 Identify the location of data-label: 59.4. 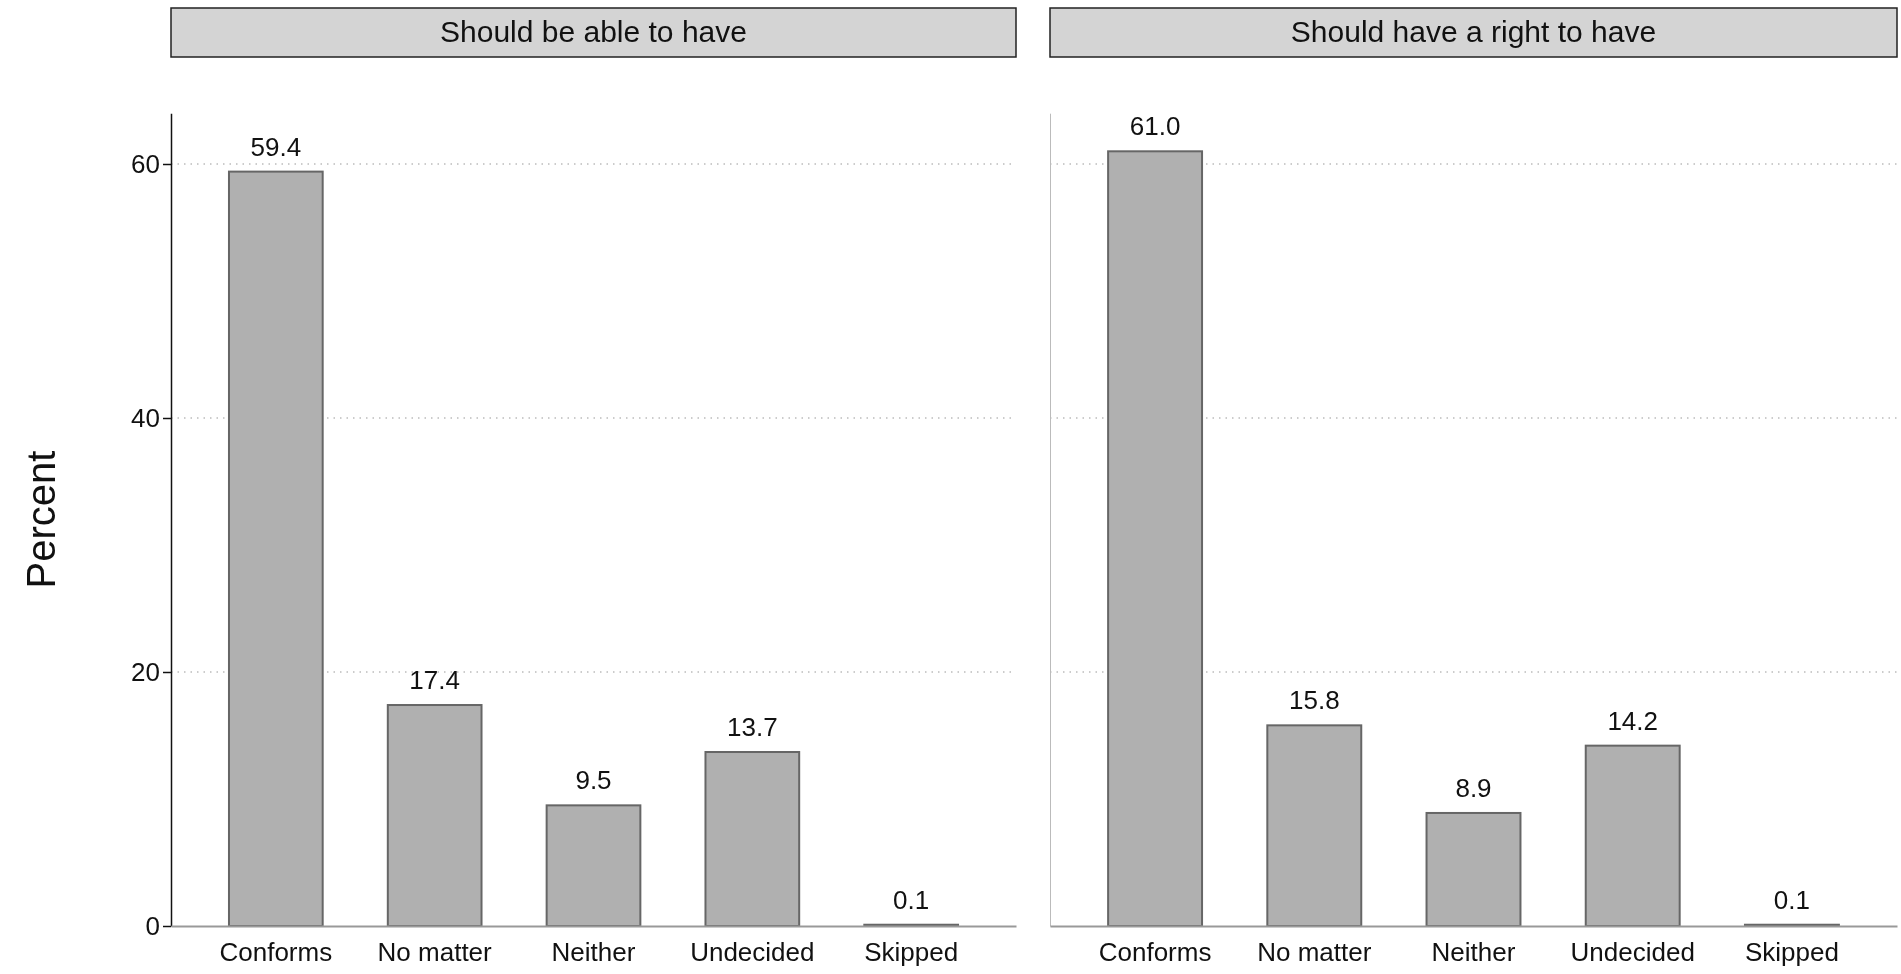
(276, 146).